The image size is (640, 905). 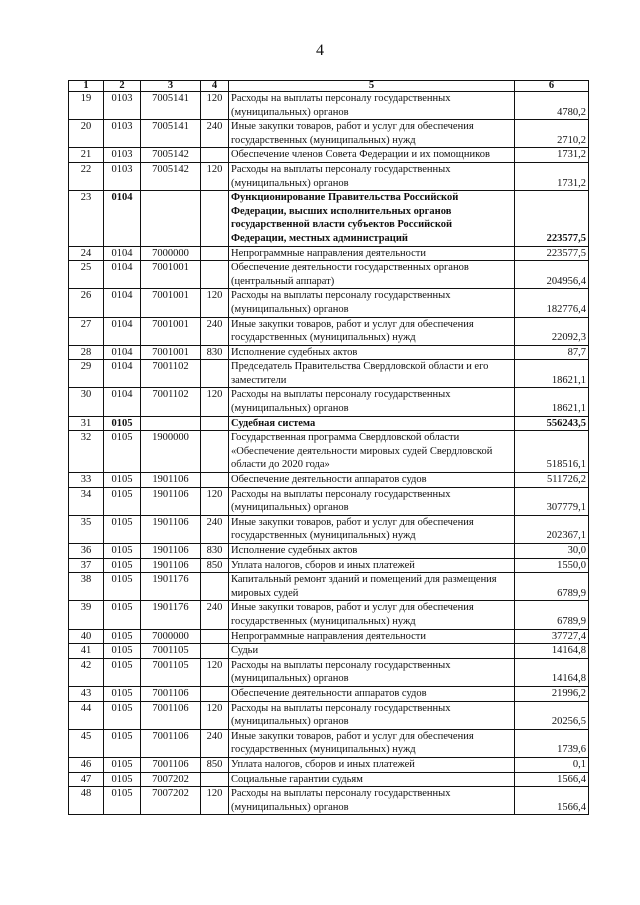 I want to click on amount: 14164,8, so click(x=551, y=651).